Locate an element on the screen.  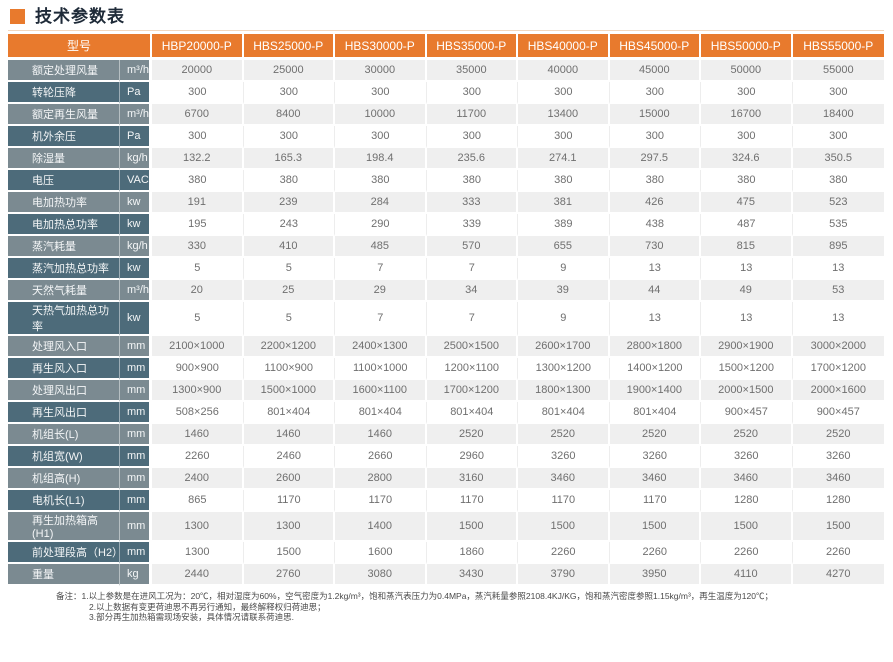
param-value: 45000 is located at coordinates (655, 71).